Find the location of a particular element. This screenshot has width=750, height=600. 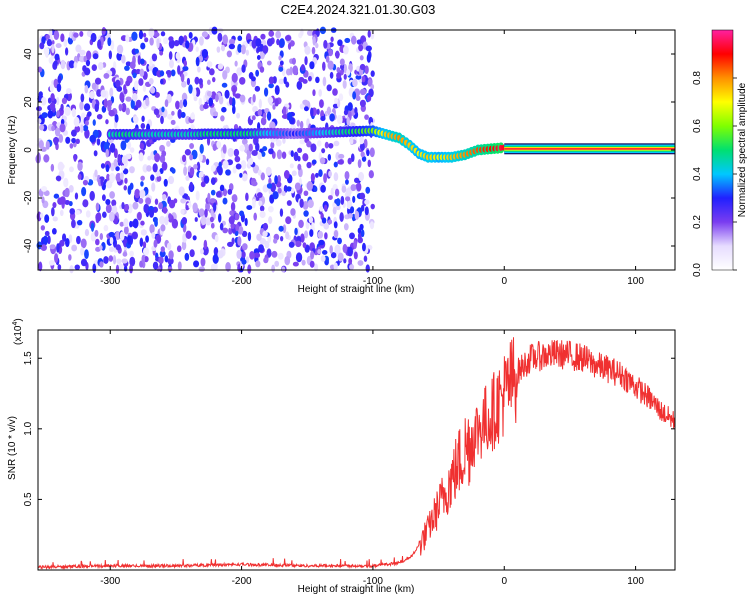

snr-y-label: SNR (10 * v/v) is located at coordinates (12, 448).